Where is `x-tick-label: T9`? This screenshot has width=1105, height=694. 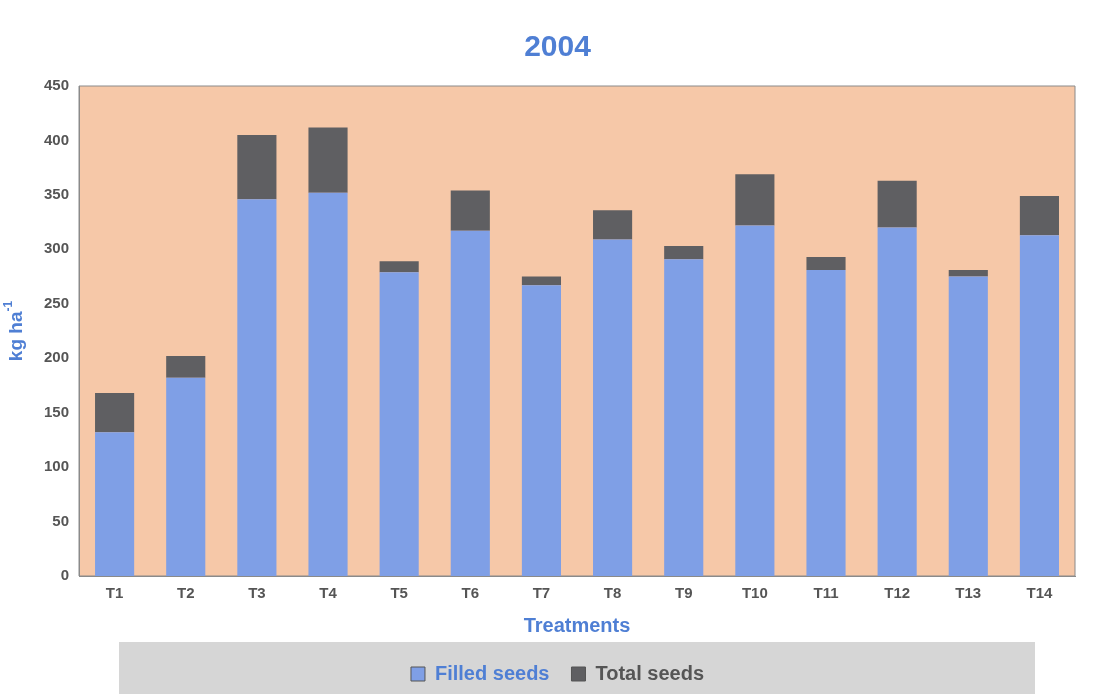
x-tick-label: T9 is located at coordinates (683, 593).